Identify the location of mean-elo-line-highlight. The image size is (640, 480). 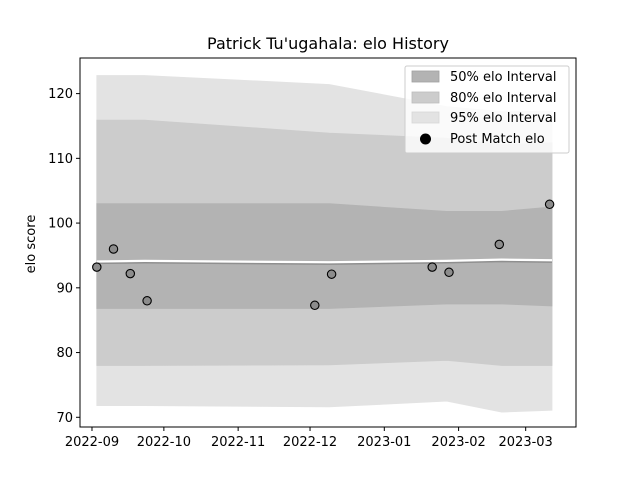
(324, 261).